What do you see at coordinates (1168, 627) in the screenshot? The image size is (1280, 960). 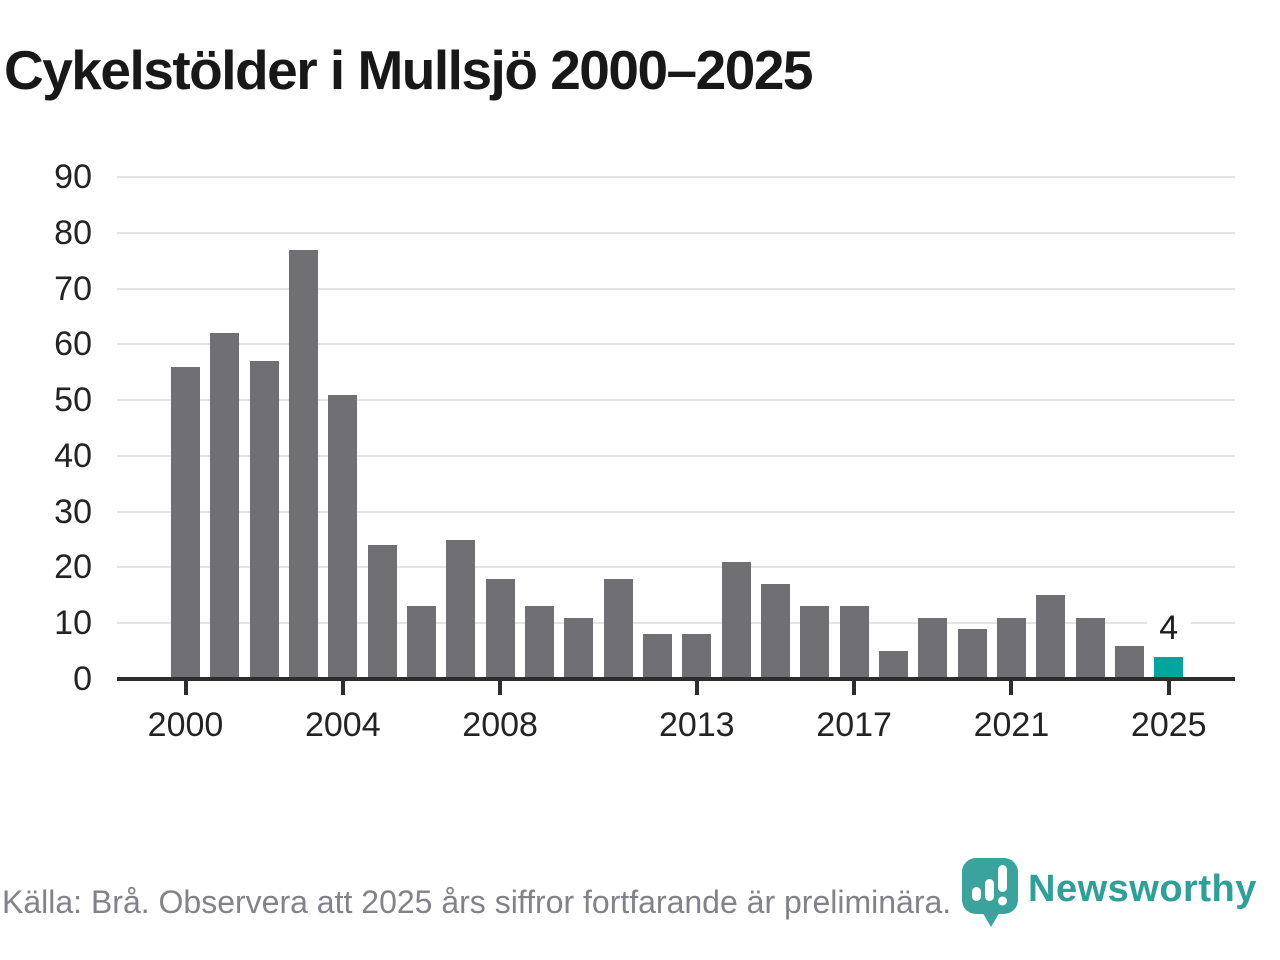 I see `highlight-value-label: 4` at bounding box center [1168, 627].